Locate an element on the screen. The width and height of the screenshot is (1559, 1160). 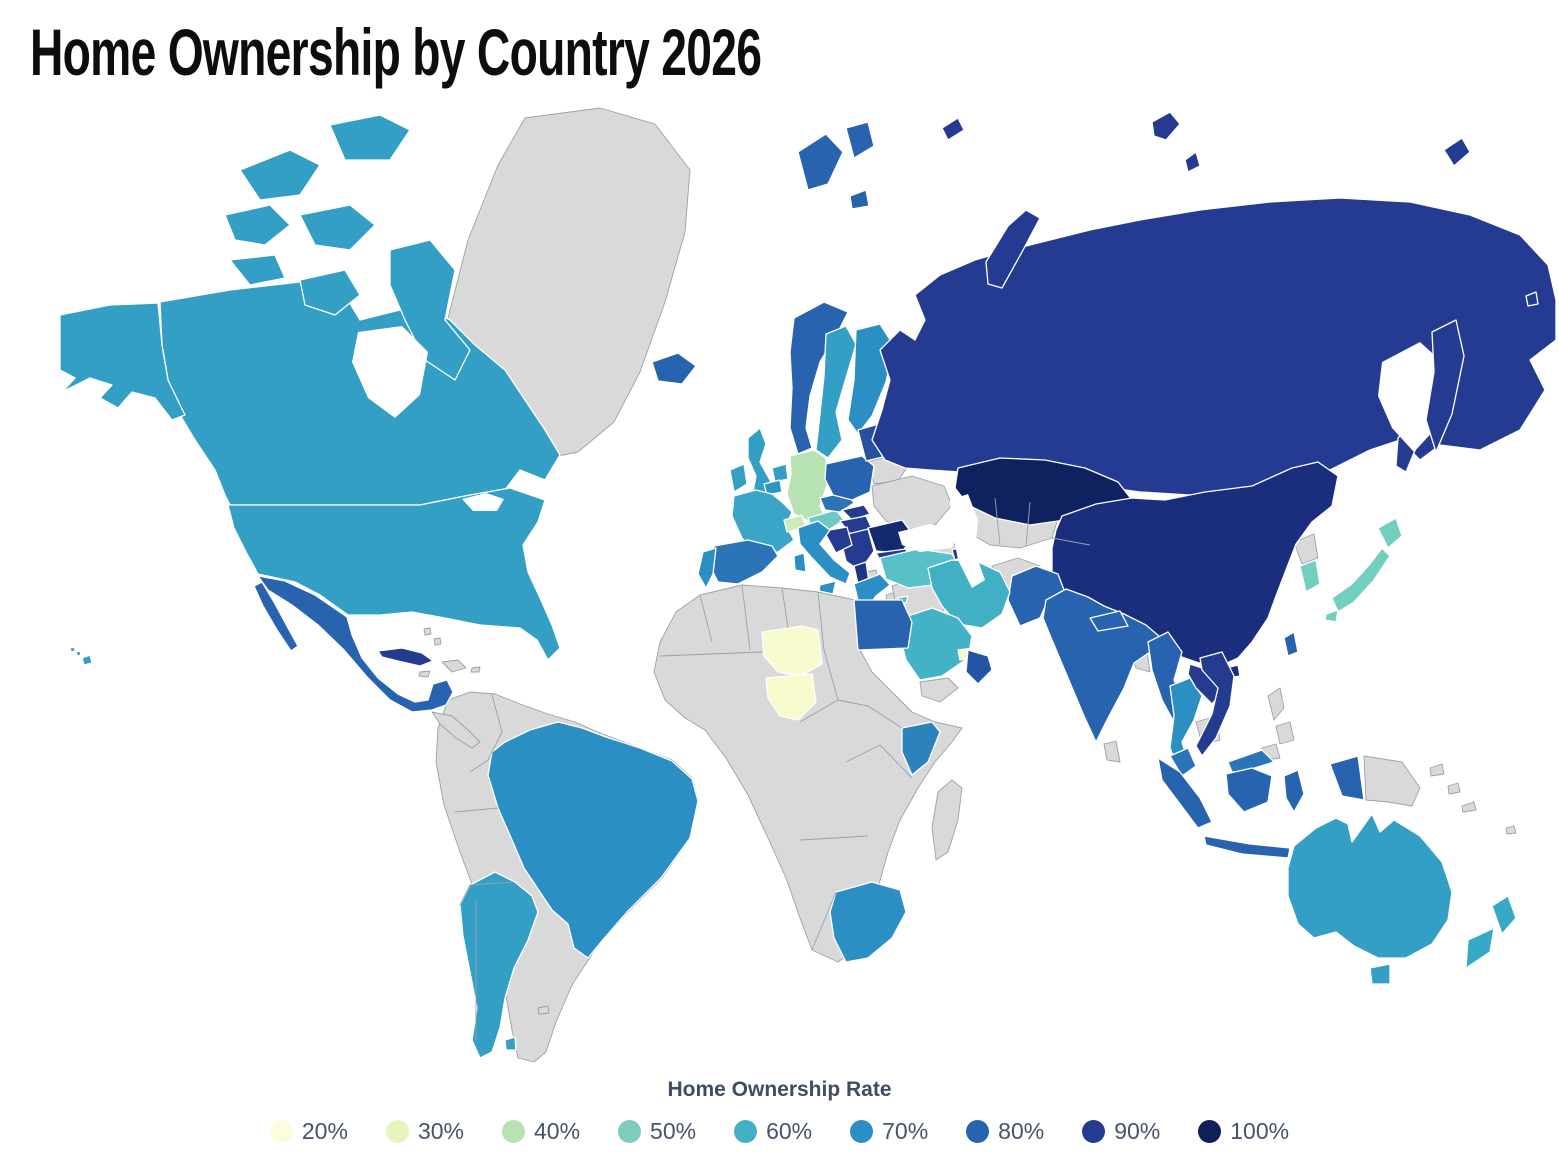
great-lakes-water is located at coordinates (483, 502).